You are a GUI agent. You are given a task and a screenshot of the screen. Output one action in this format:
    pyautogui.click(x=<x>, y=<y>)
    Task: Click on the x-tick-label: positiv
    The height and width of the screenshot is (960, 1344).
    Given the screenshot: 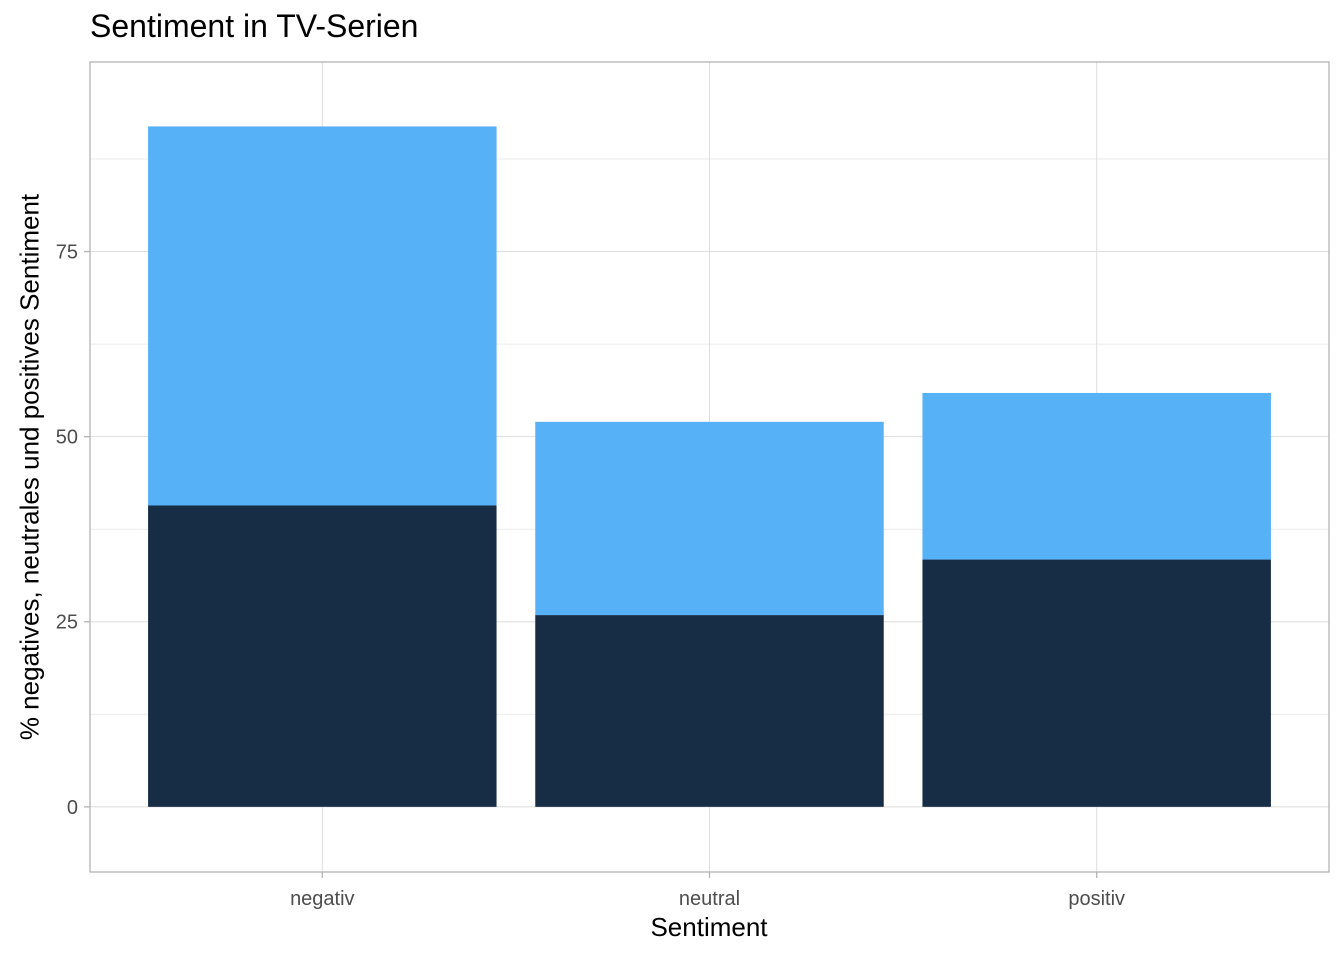 What is the action you would take?
    pyautogui.click(x=1096, y=899)
    